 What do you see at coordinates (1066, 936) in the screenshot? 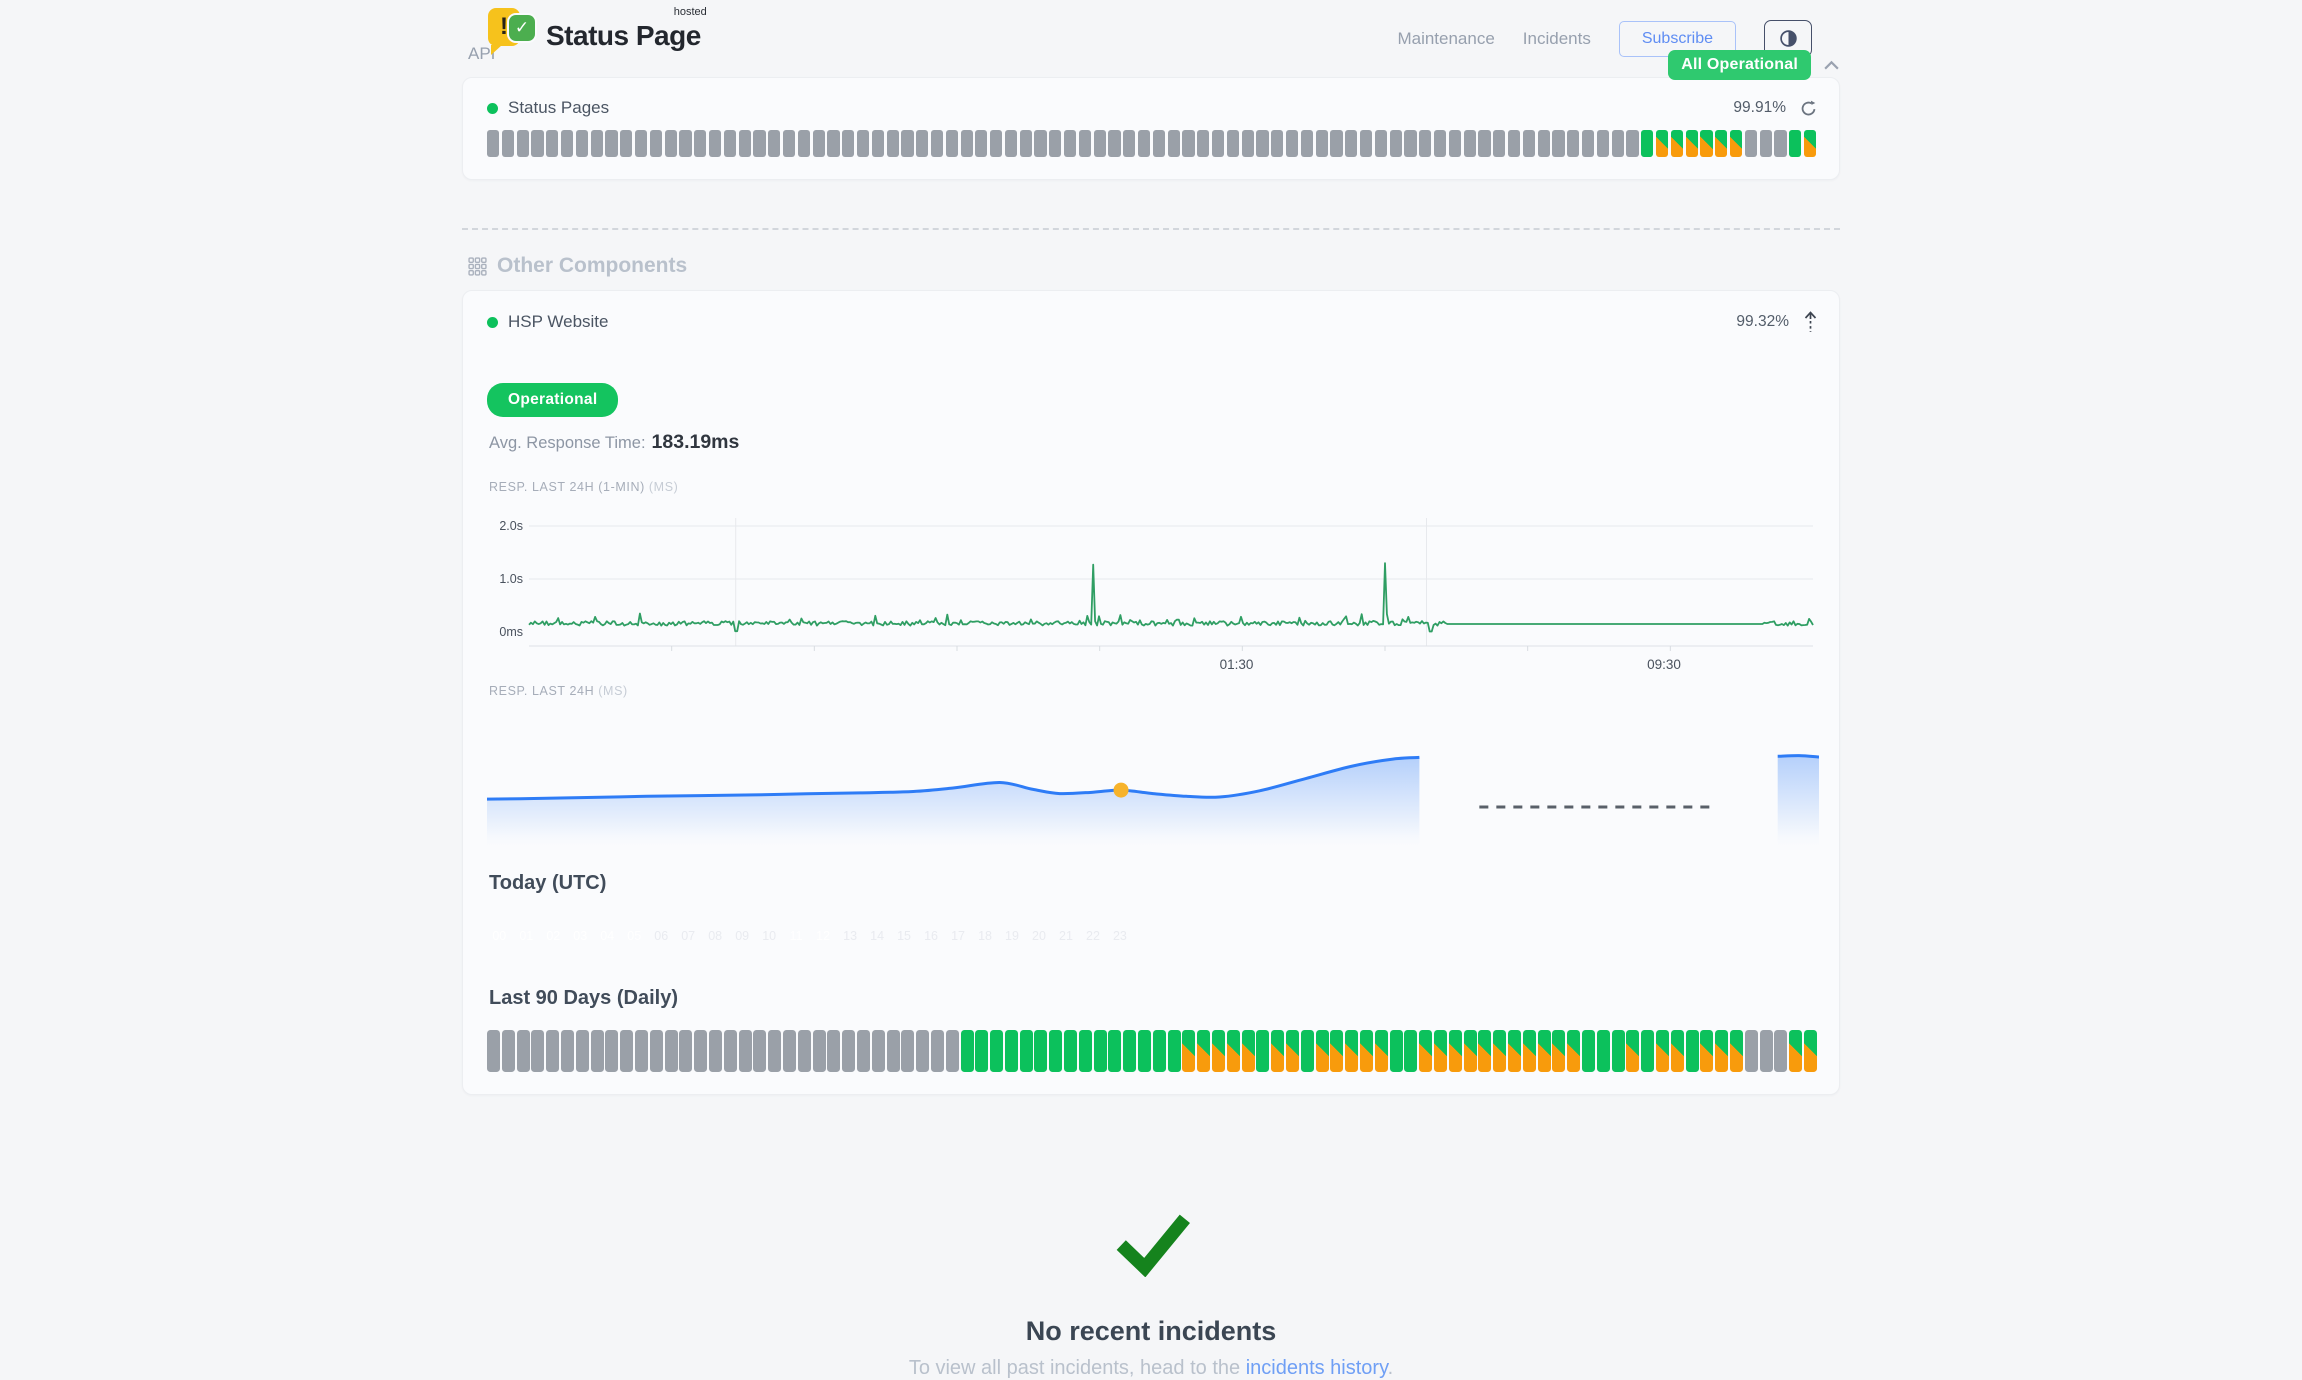
I see `hour-cell: 21` at bounding box center [1066, 936].